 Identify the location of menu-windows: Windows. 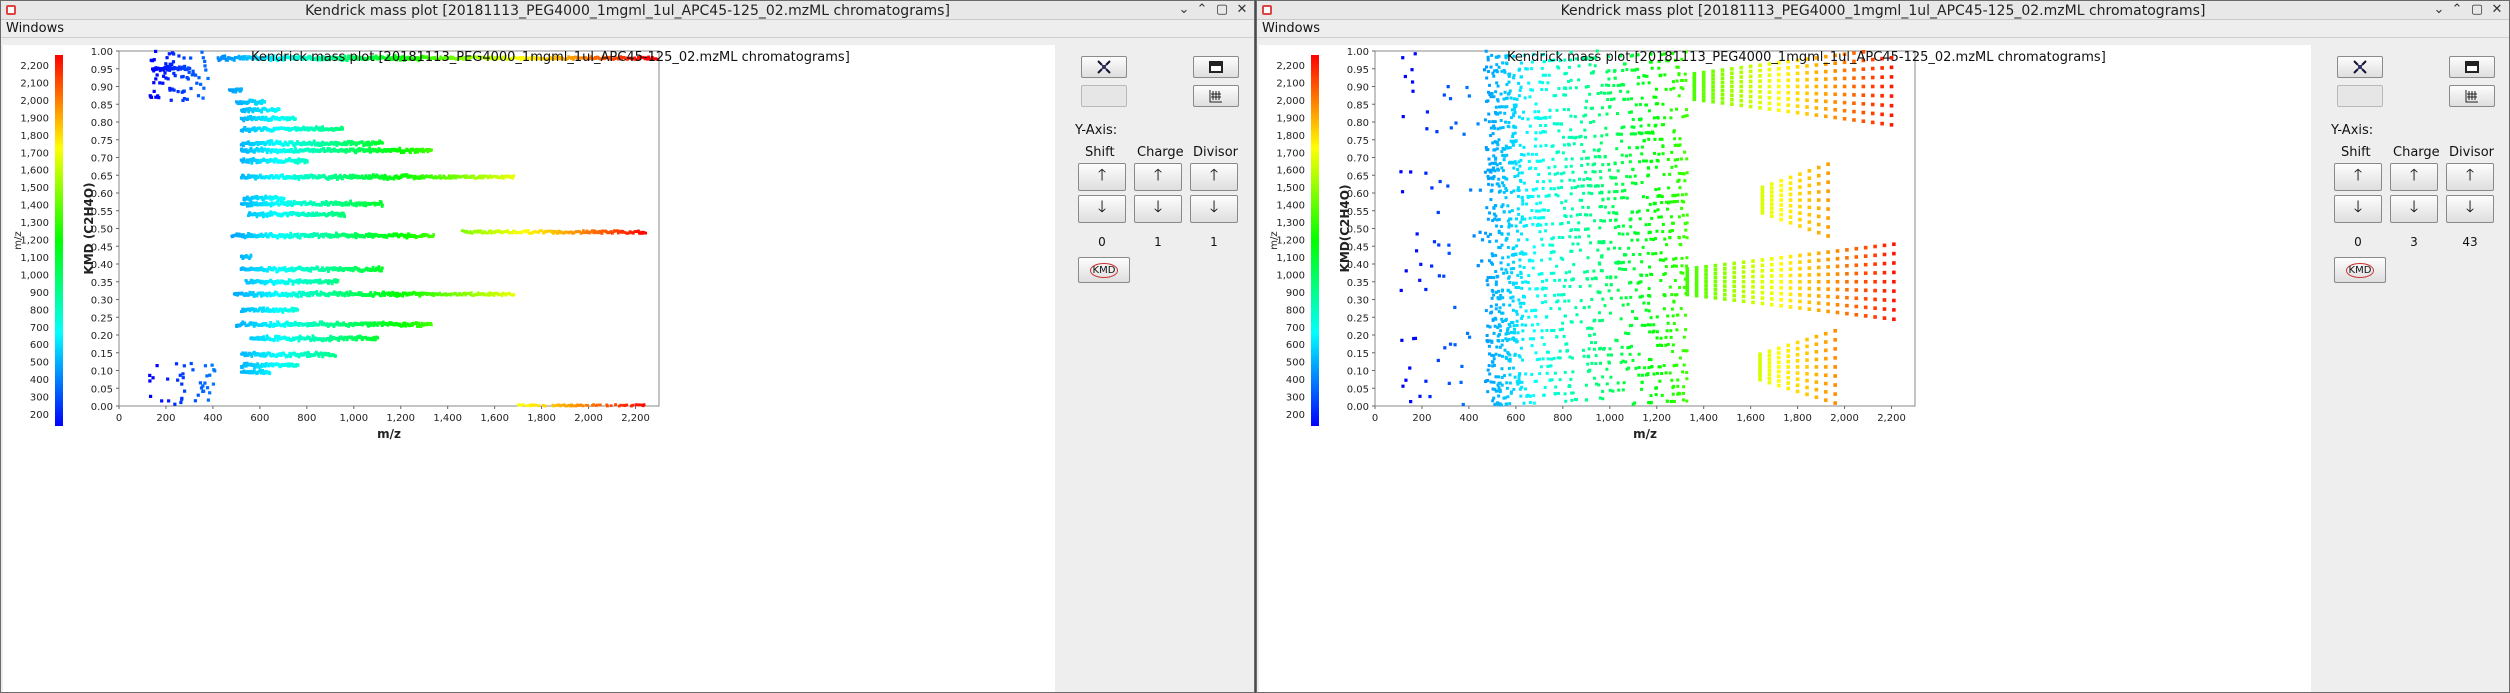
(35, 28).